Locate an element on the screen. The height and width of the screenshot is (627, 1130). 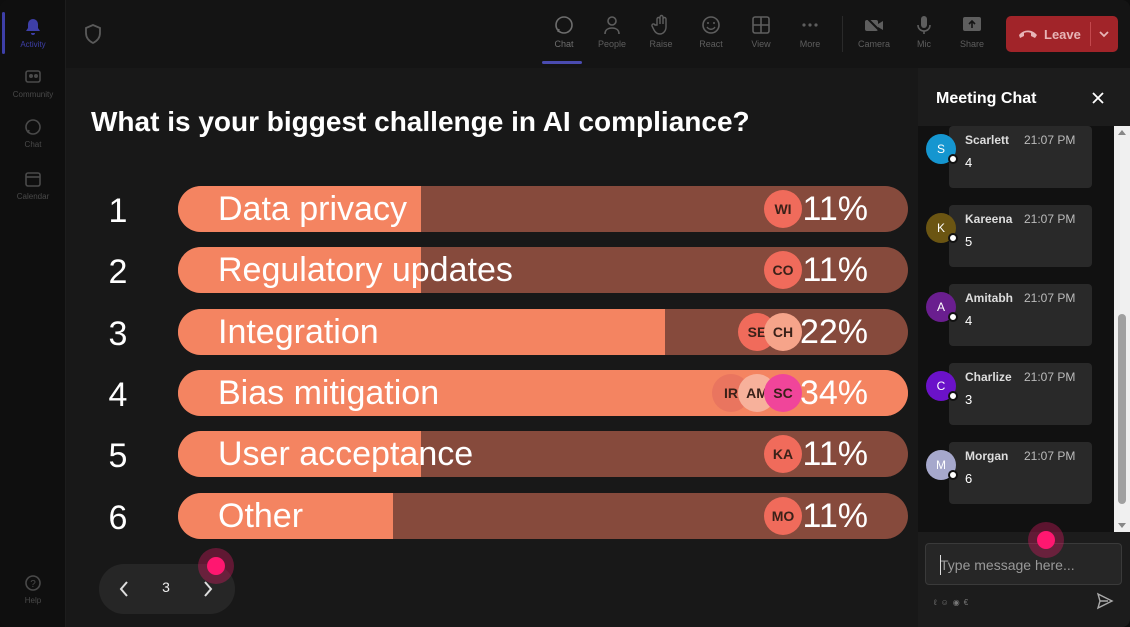
chat-message-input-box is located at coordinates (1023, 564).